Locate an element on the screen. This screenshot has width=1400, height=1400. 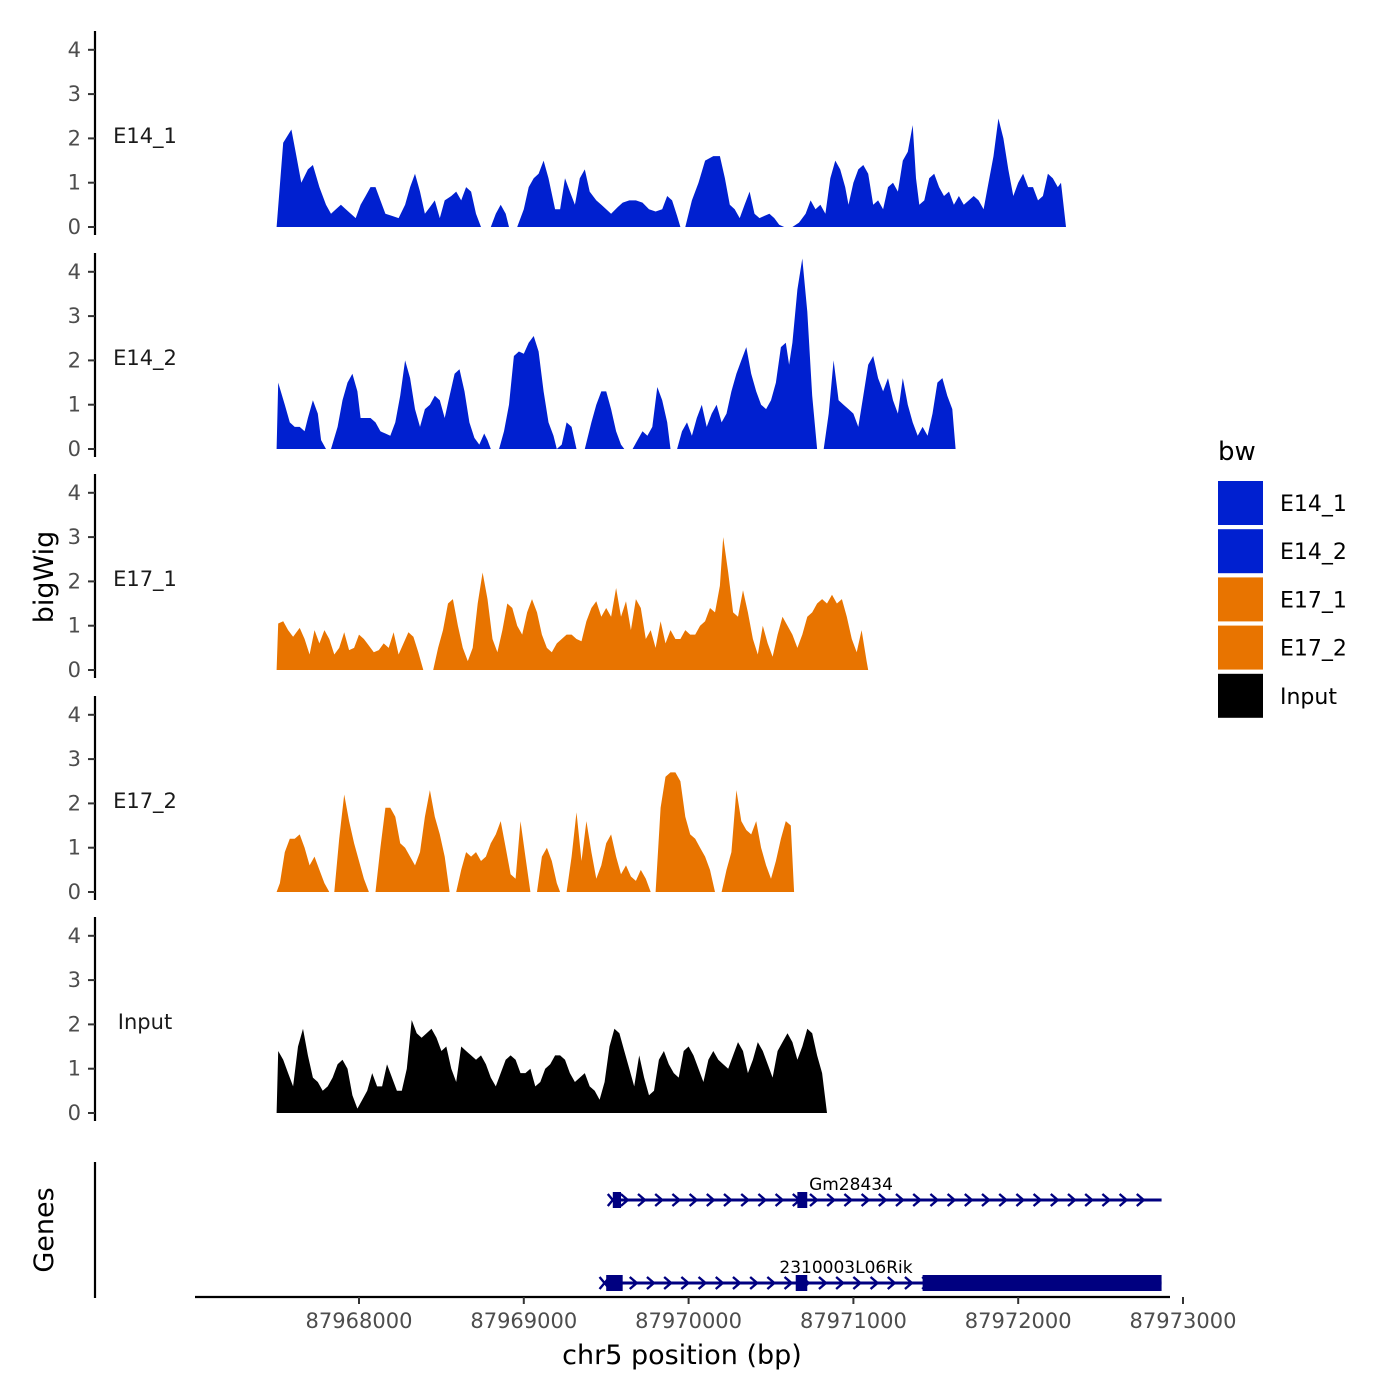
track-e17-2: 0 1 2 3 4 E17_2 is located at coordinates (431, 800).